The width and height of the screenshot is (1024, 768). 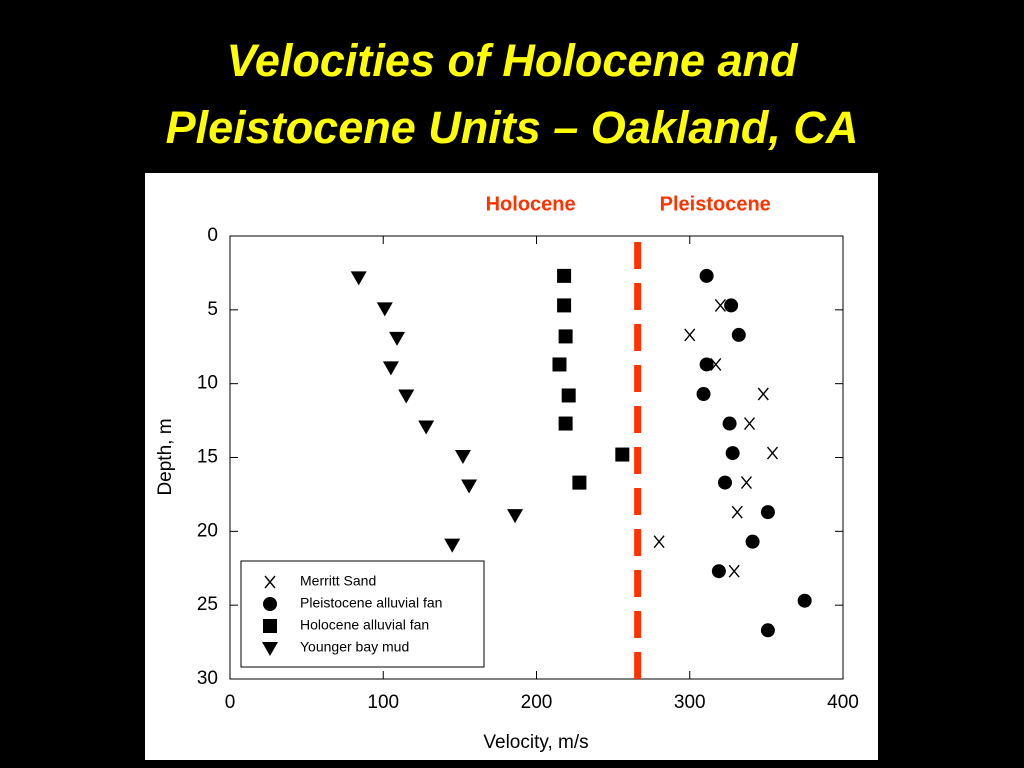 What do you see at coordinates (537, 702) in the screenshot?
I see `x-tick-label: 200` at bounding box center [537, 702].